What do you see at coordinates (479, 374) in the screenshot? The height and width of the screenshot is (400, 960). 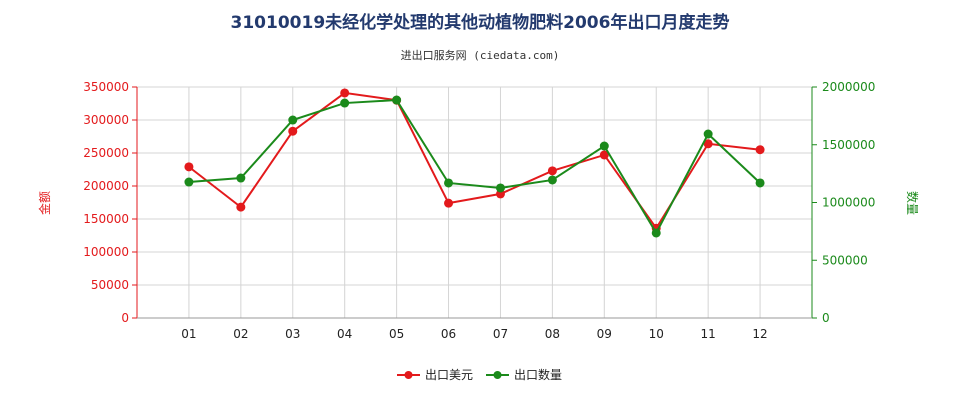 I see `legend: 出口美元 出口数量` at bounding box center [479, 374].